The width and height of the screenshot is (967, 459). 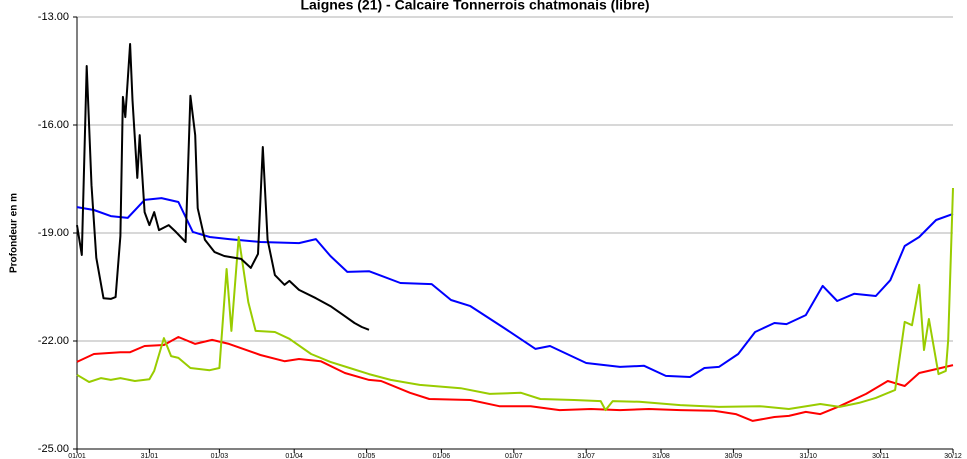 I want to click on x-tick-label: 01/01, so click(x=77, y=456).